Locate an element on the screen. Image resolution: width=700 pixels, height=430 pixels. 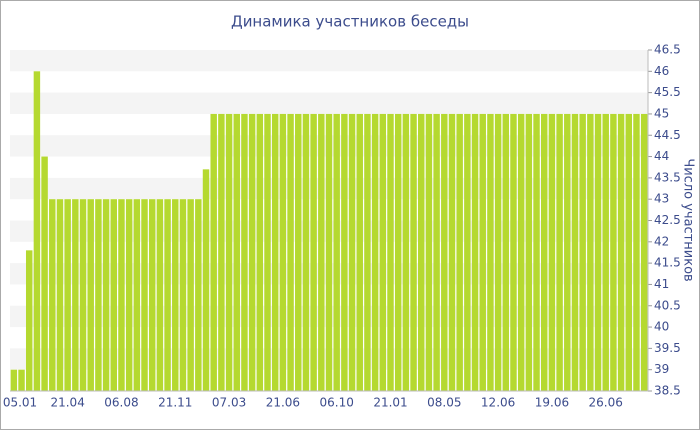
x-tick-label: 05.01 is located at coordinates (20, 403).